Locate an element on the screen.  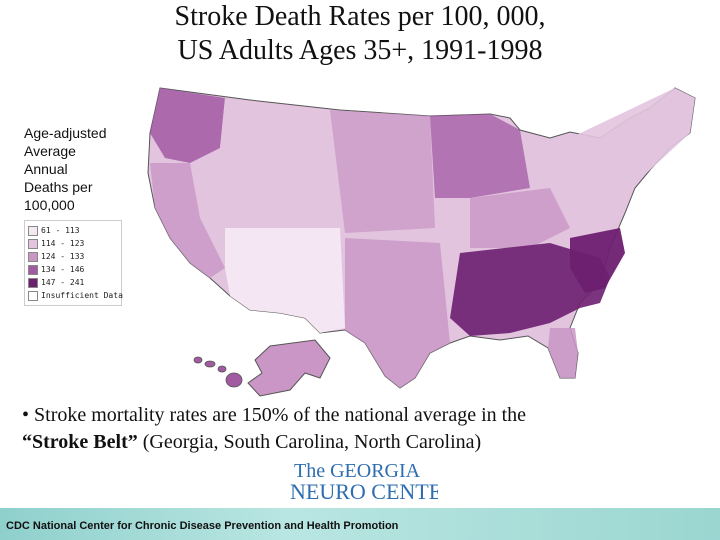
legend-title-line: Deaths per is located at coordinates (58, 187).